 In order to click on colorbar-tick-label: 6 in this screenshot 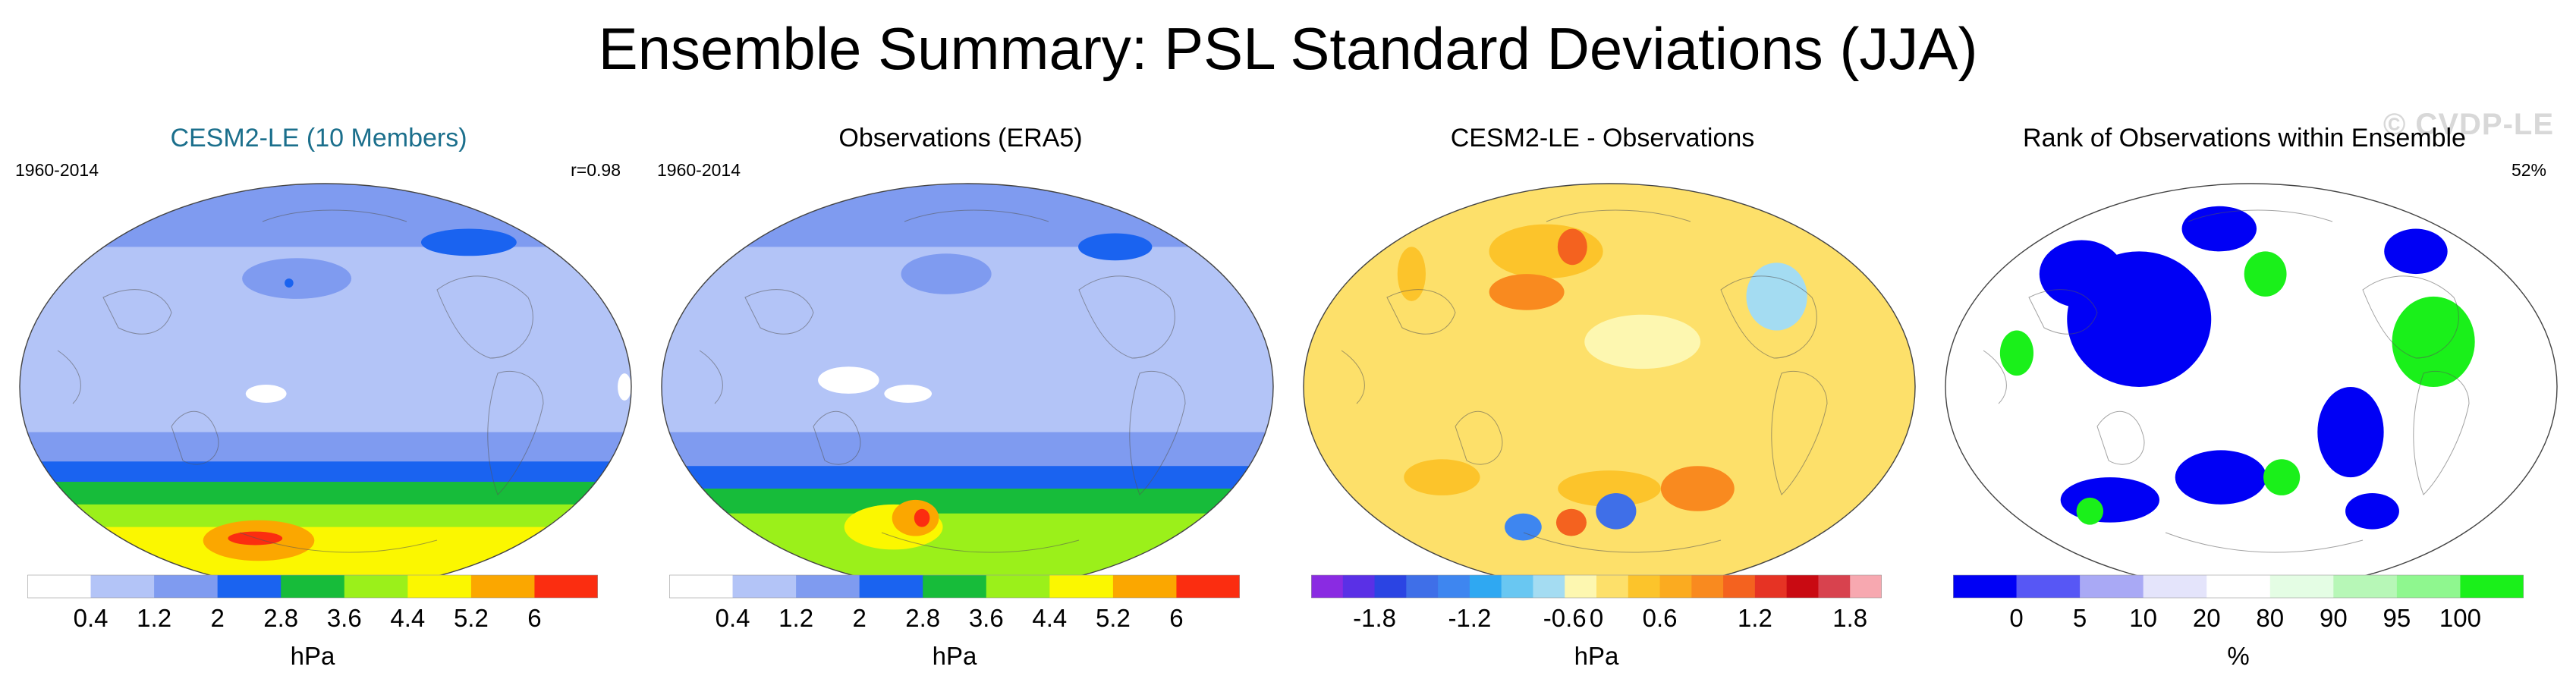, I will do `click(534, 618)`.